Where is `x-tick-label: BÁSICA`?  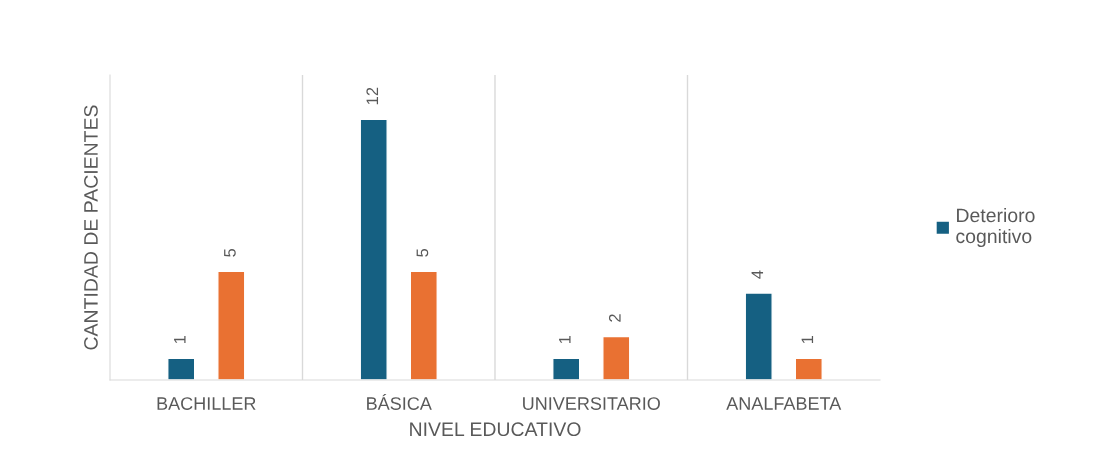 x-tick-label: BÁSICA is located at coordinates (399, 402).